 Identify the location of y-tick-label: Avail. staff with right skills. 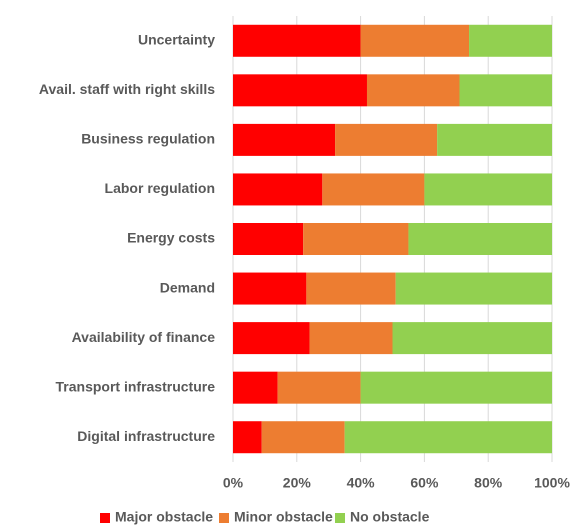
(127, 89).